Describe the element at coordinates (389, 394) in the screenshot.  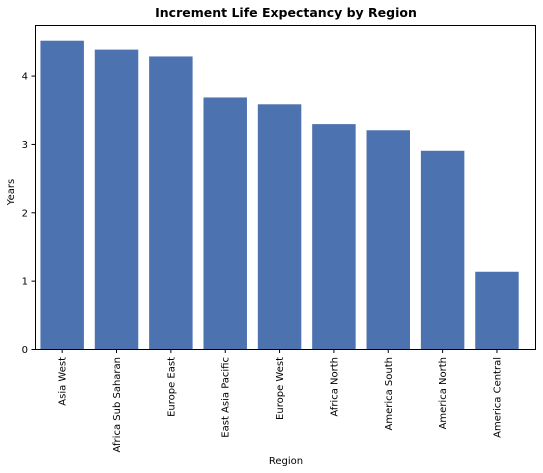
I see `x-tick-label: America South` at that location.